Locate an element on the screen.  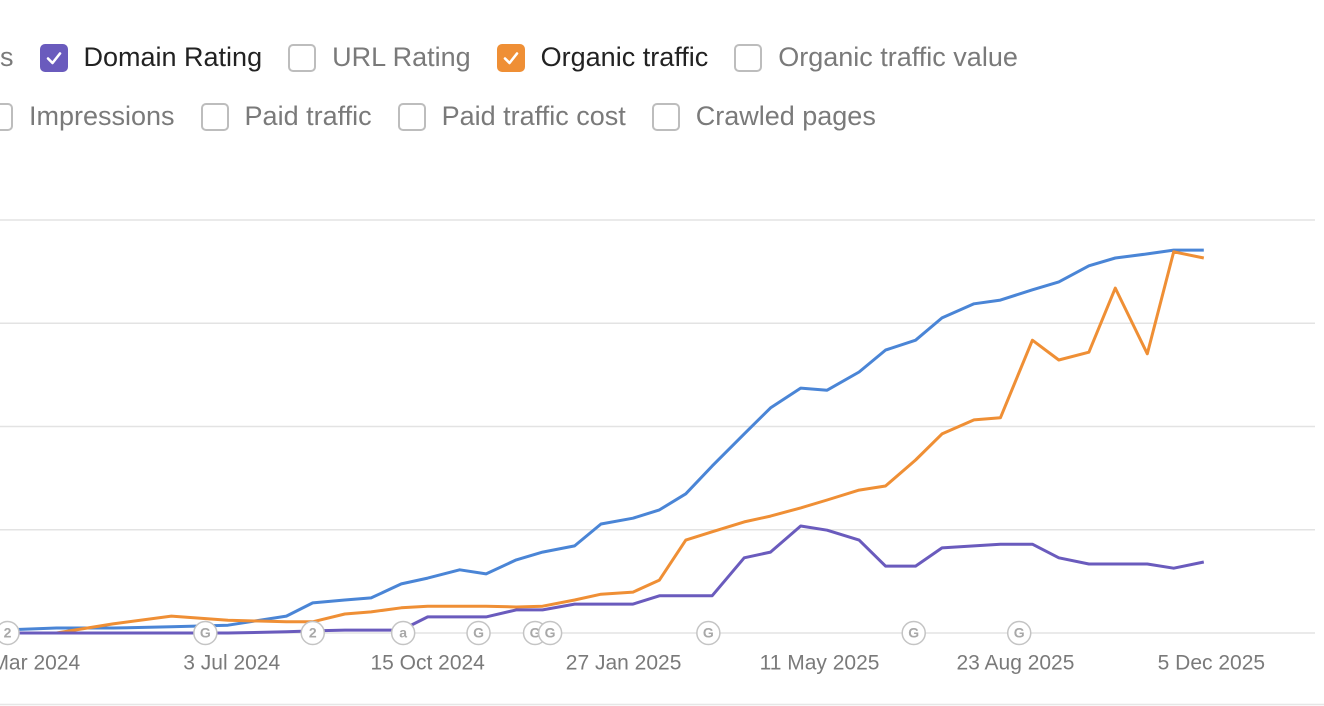
toggle: URL Rating is located at coordinates (379, 57).